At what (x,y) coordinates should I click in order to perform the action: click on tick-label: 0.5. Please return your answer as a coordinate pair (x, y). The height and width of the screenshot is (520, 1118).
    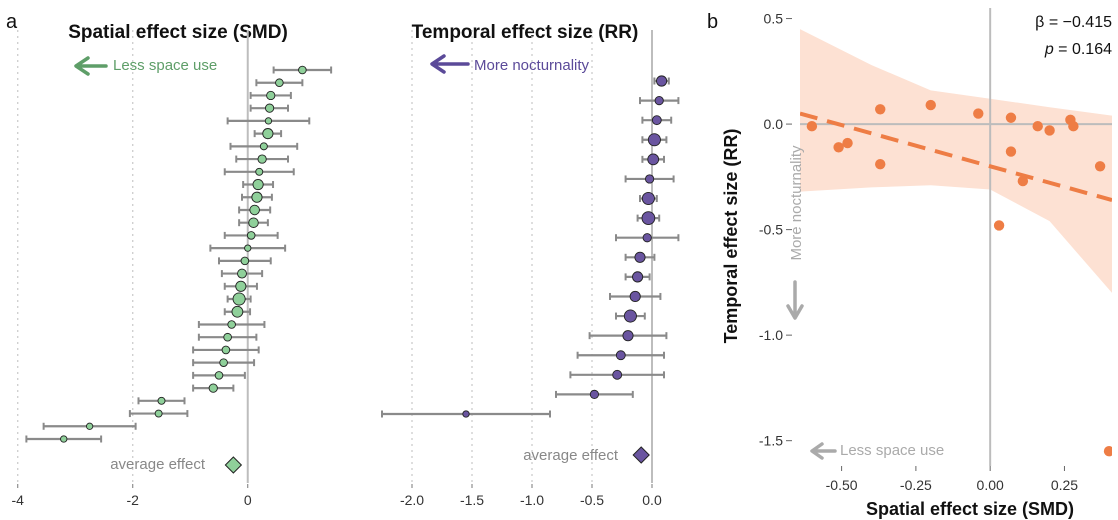
    Looking at the image, I should click on (774, 19).